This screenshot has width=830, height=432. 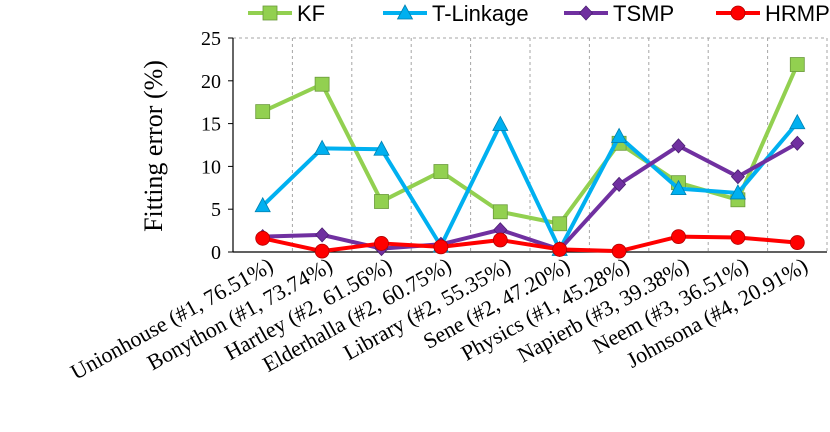 I want to click on legend-label: HRMP, so click(x=797, y=13).